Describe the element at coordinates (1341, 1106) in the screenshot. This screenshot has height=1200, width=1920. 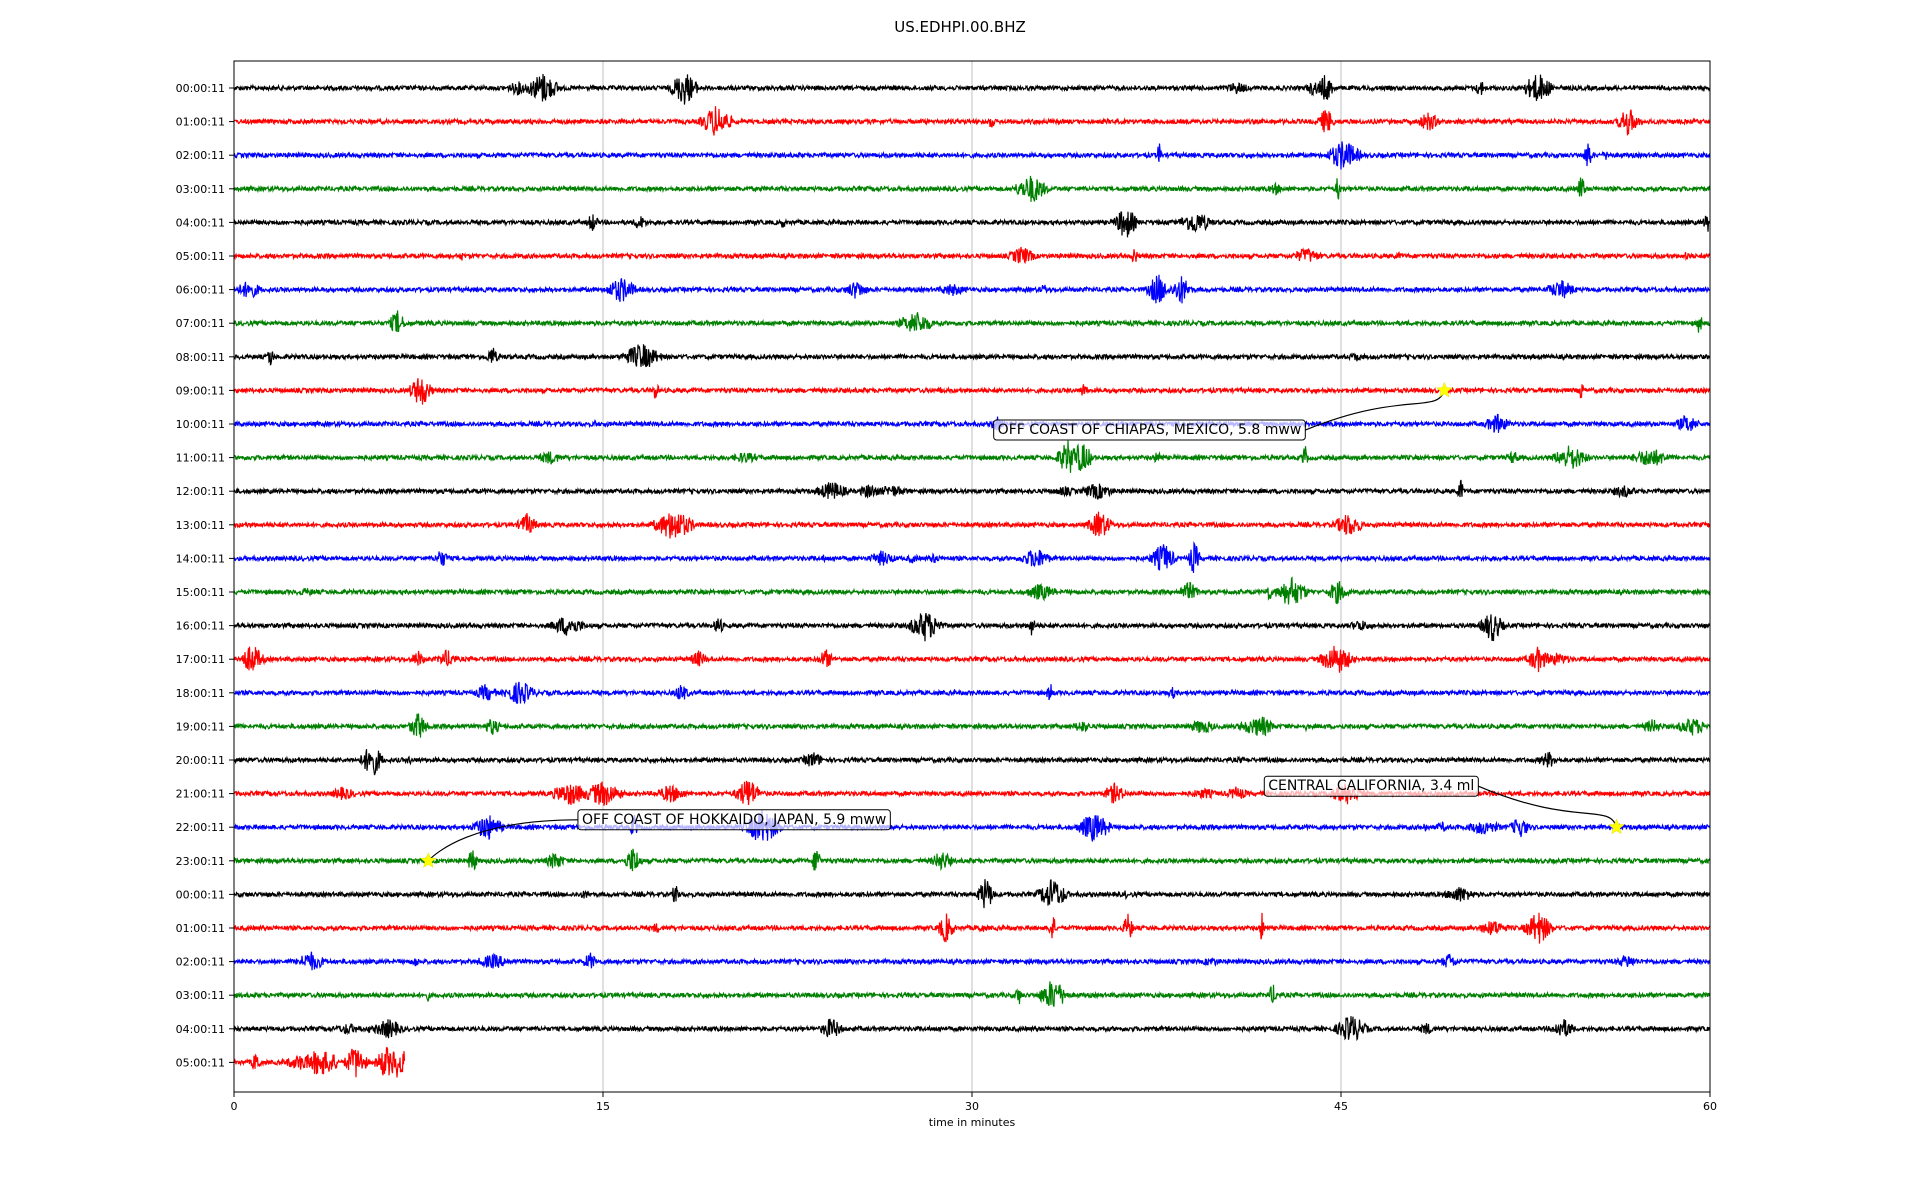
I see `x-tick-label: 45` at that location.